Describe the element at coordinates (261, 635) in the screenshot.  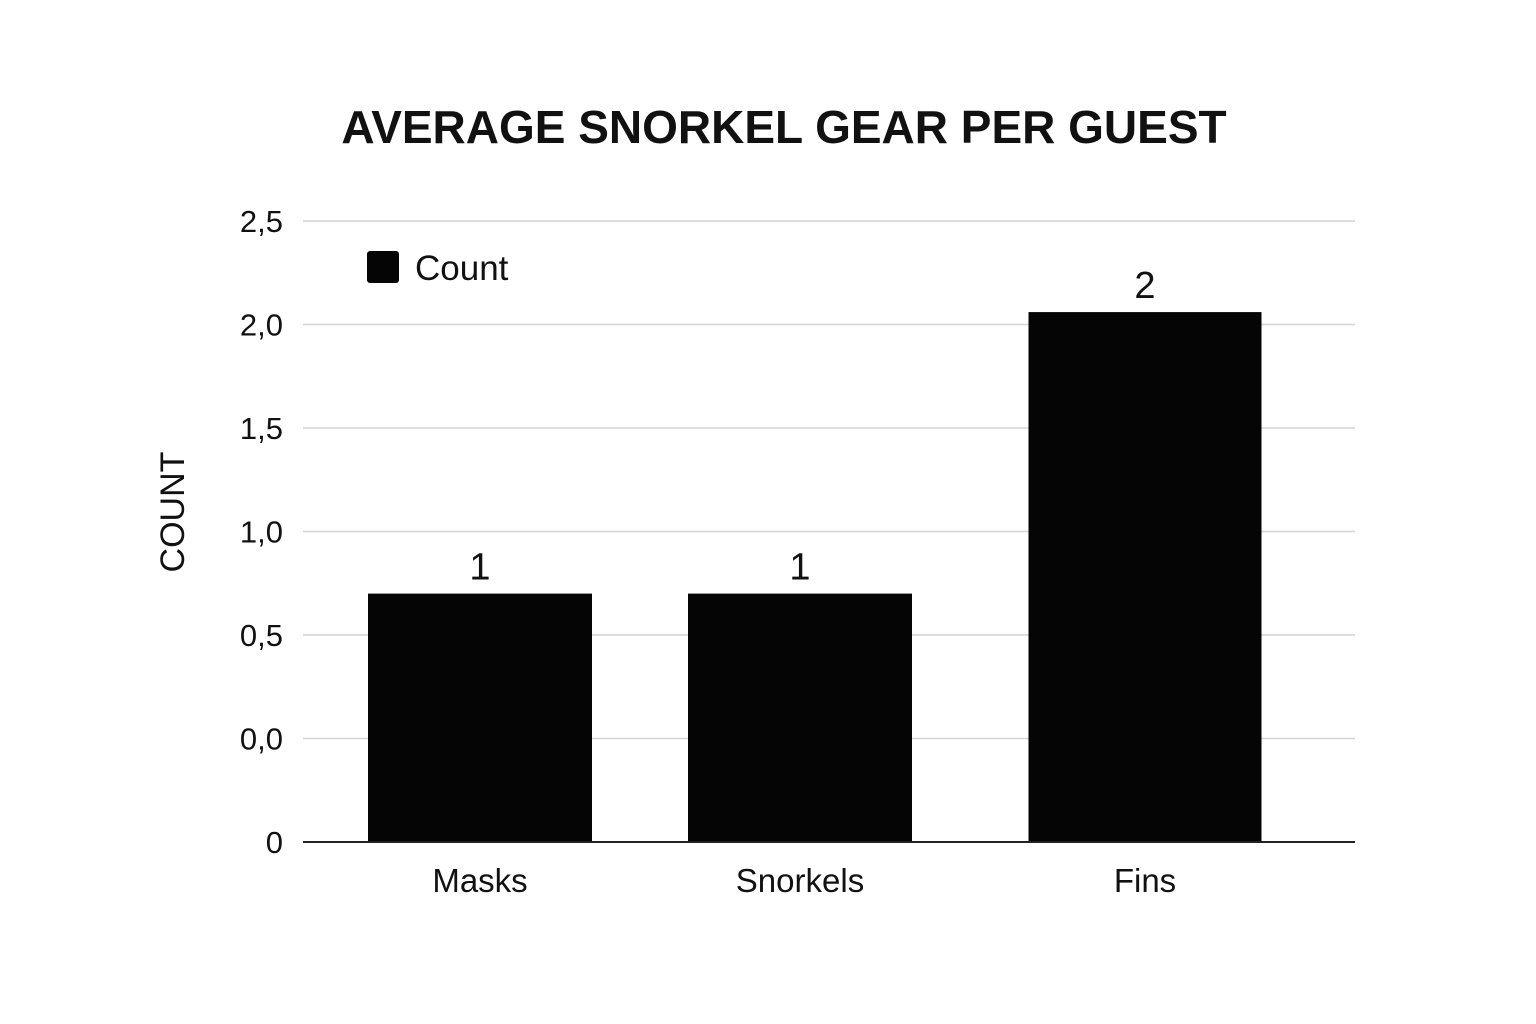
I see `y-tick-label: 0,5` at that location.